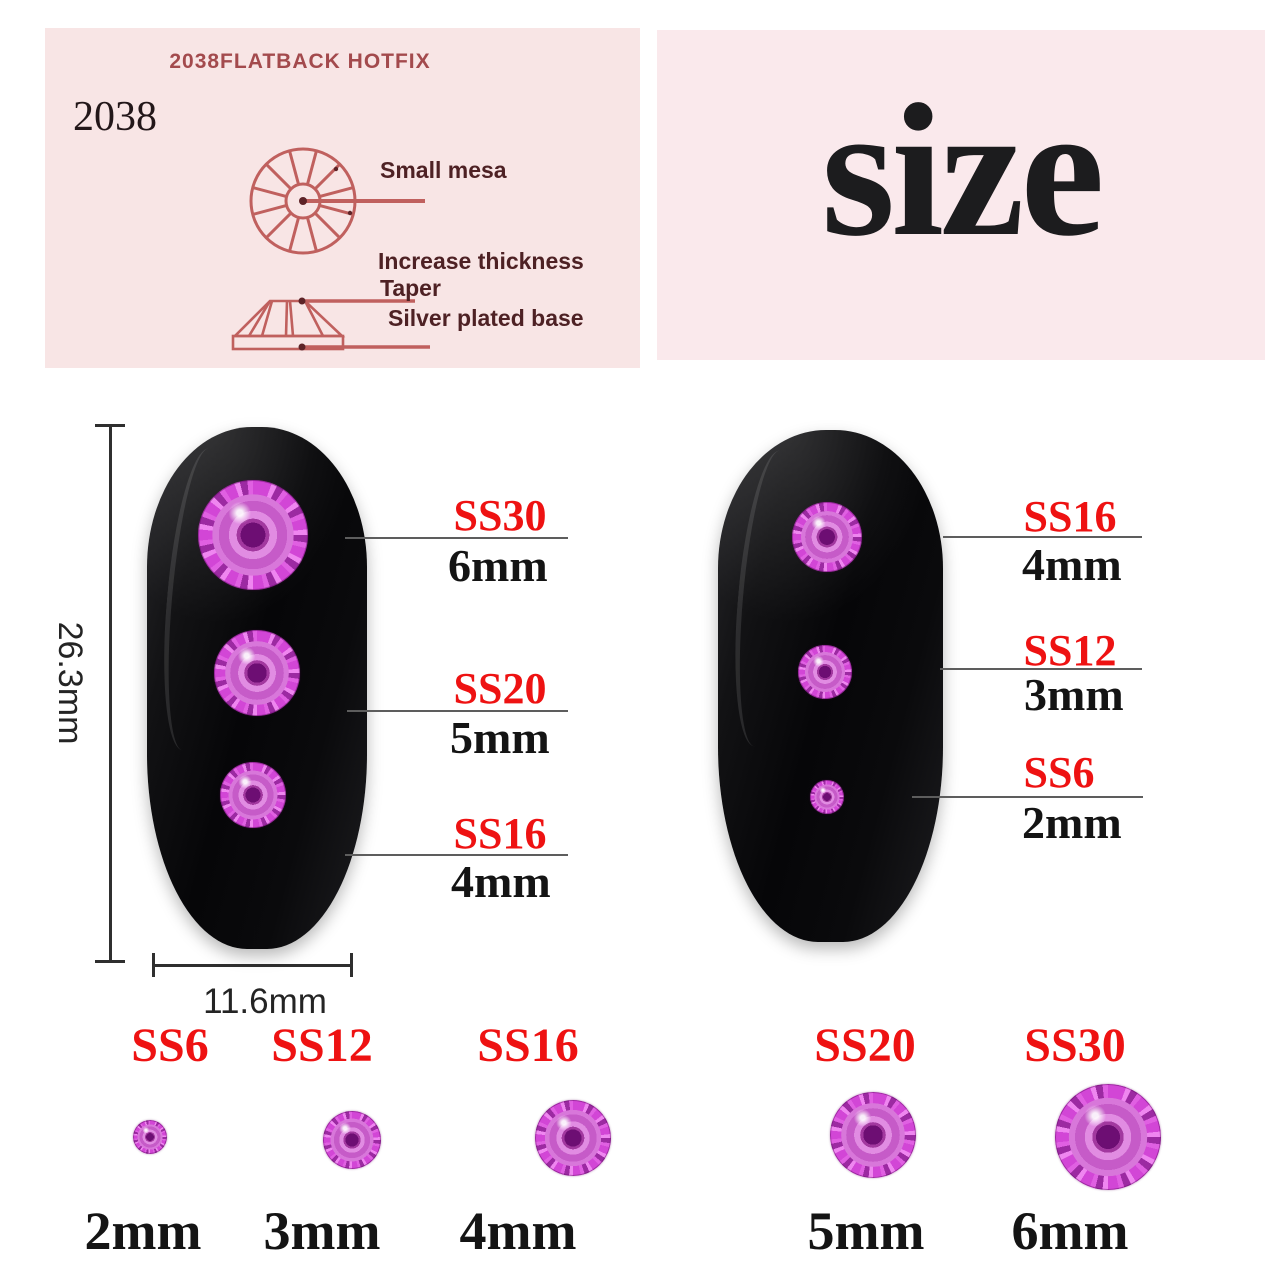 The width and height of the screenshot is (1288, 1288). Describe the element at coordinates (1059, 772) in the screenshot. I see `ss-size-label: SS6` at that location.